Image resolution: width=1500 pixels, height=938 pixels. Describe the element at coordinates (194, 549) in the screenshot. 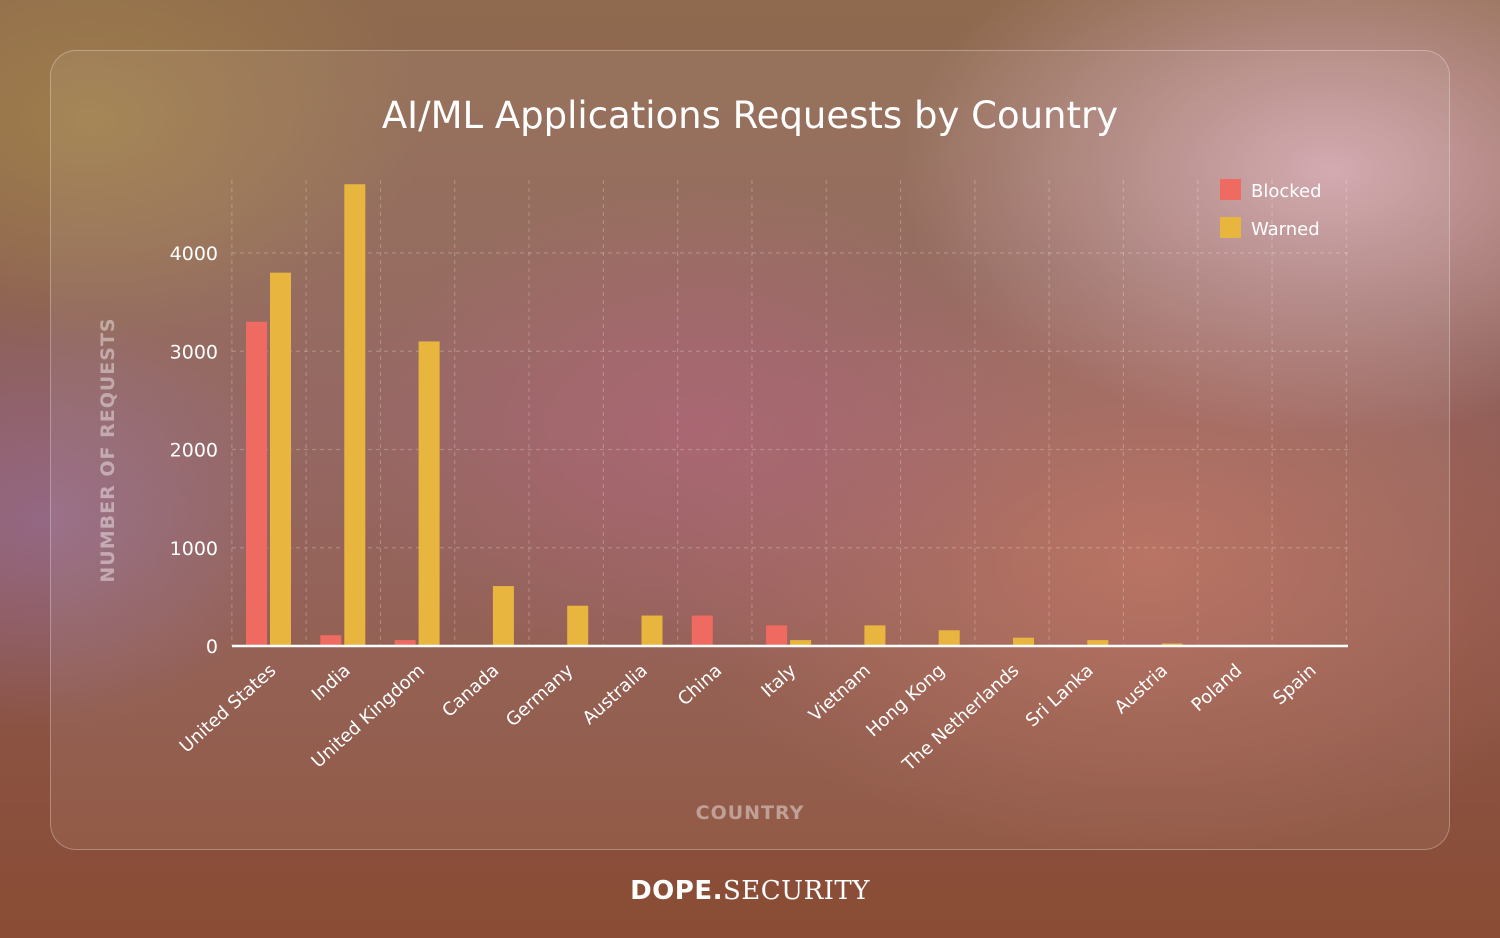

I see `y-tick-label: 1000` at that location.